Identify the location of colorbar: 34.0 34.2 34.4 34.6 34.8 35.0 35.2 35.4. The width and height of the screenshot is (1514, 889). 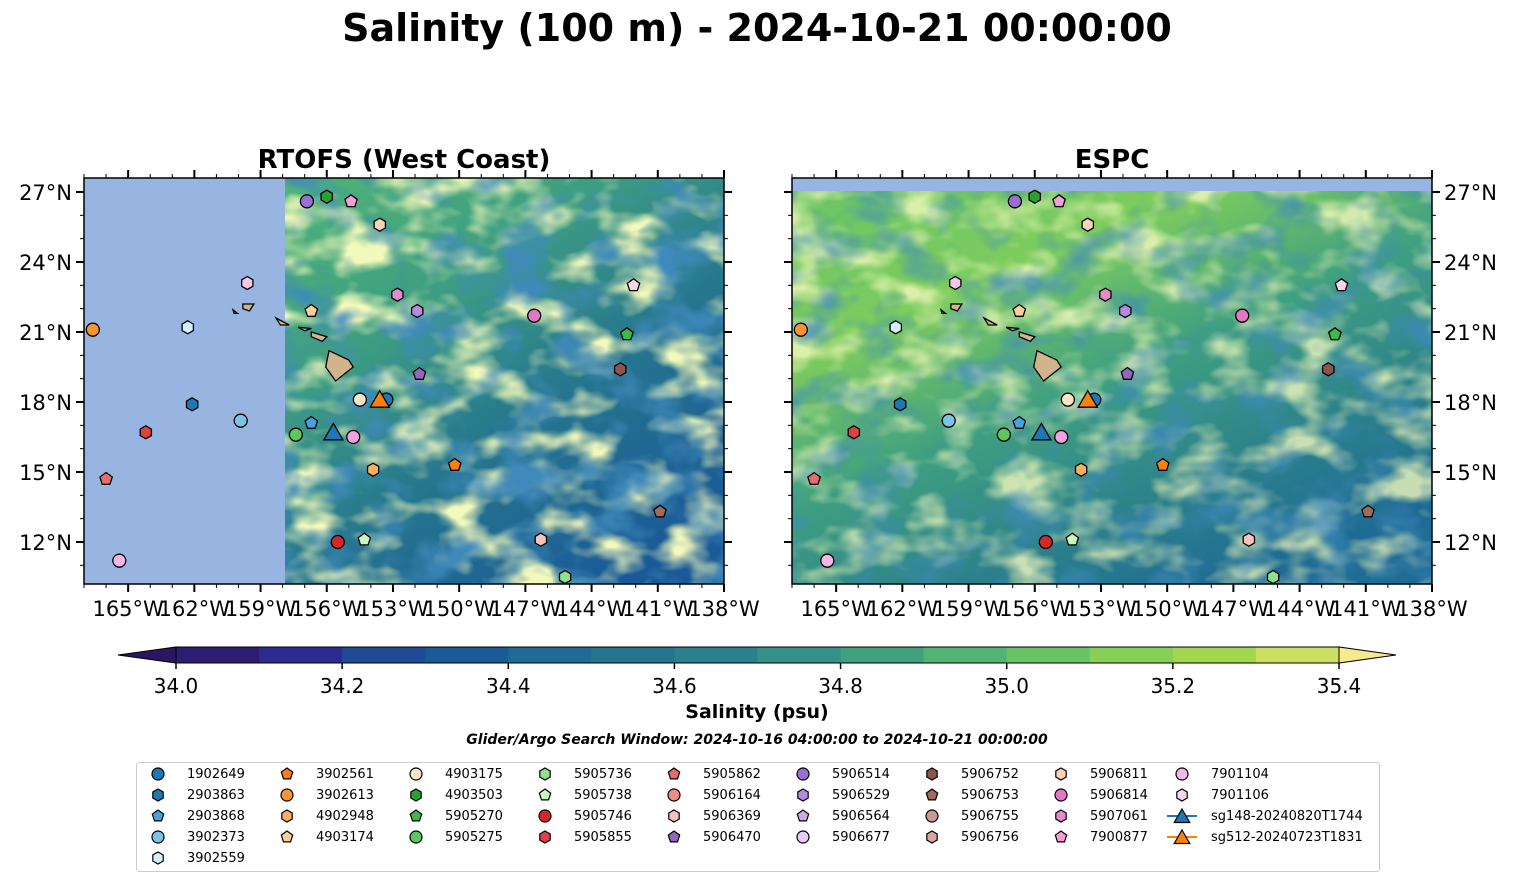
(757, 672).